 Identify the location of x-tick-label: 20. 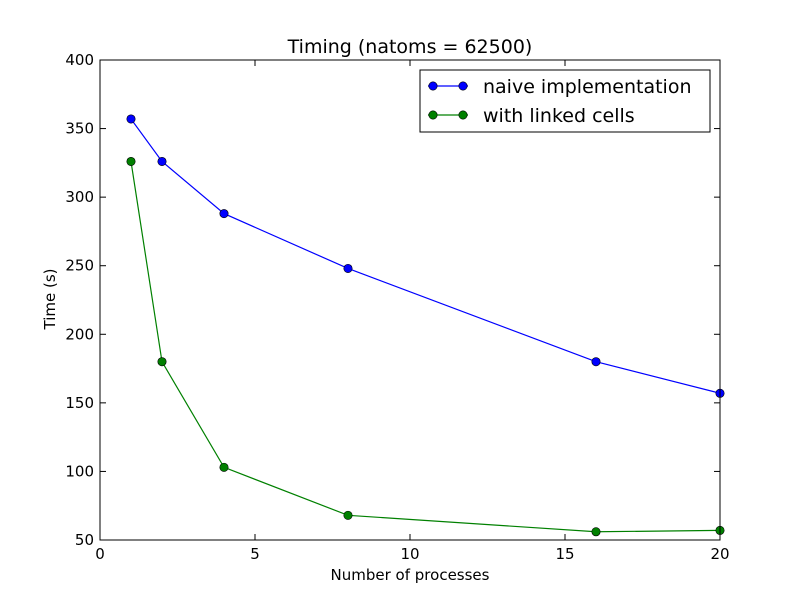
(719, 554).